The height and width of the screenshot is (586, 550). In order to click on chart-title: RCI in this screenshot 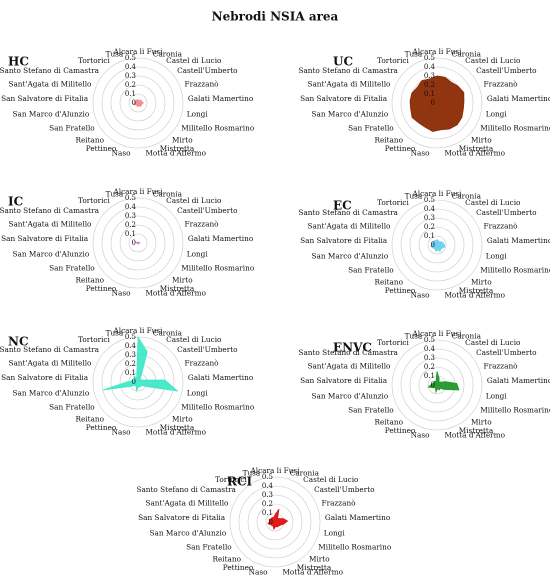, I will do `click(240, 482)`.